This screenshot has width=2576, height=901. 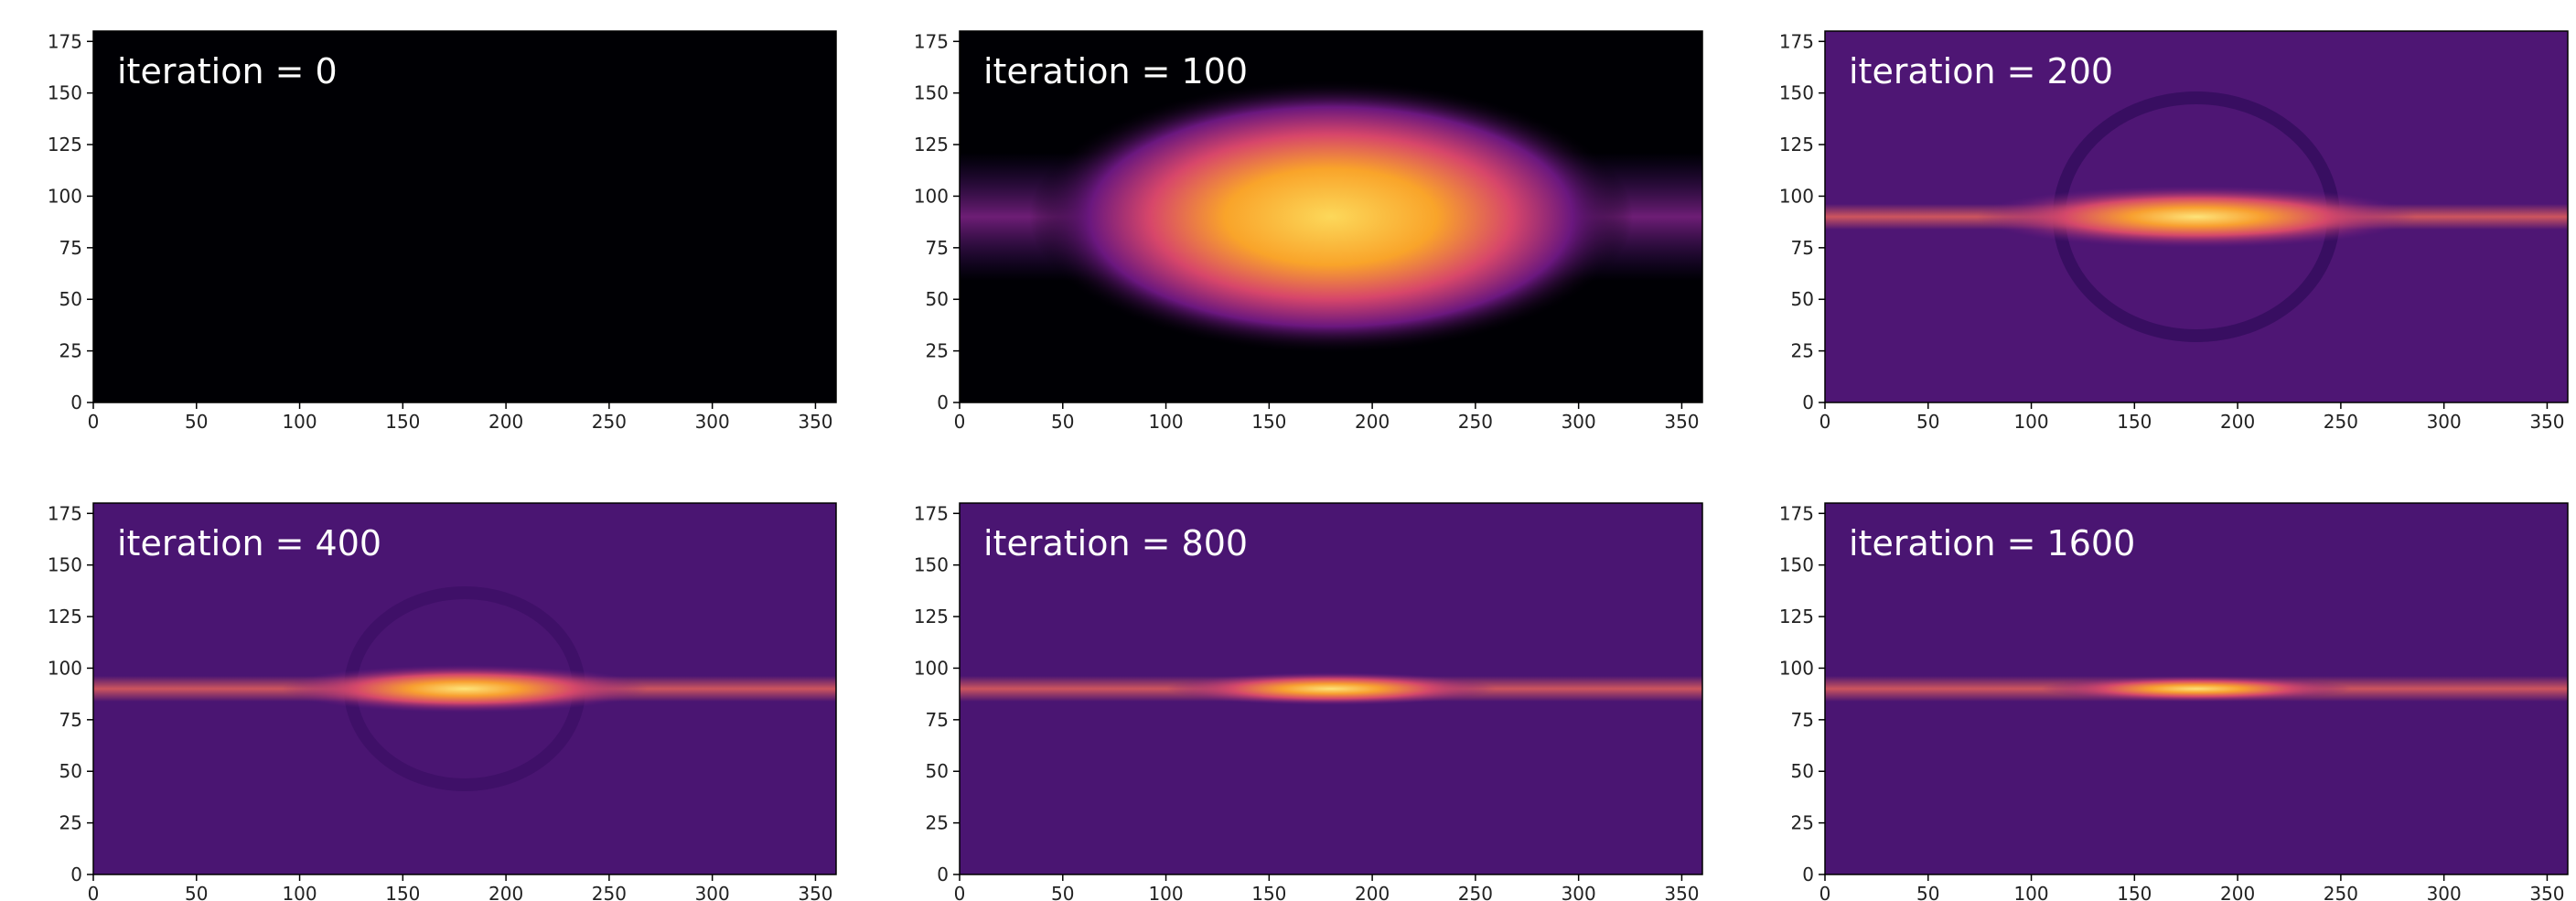 I want to click on annotation: iteration = 0, so click(x=228, y=71).